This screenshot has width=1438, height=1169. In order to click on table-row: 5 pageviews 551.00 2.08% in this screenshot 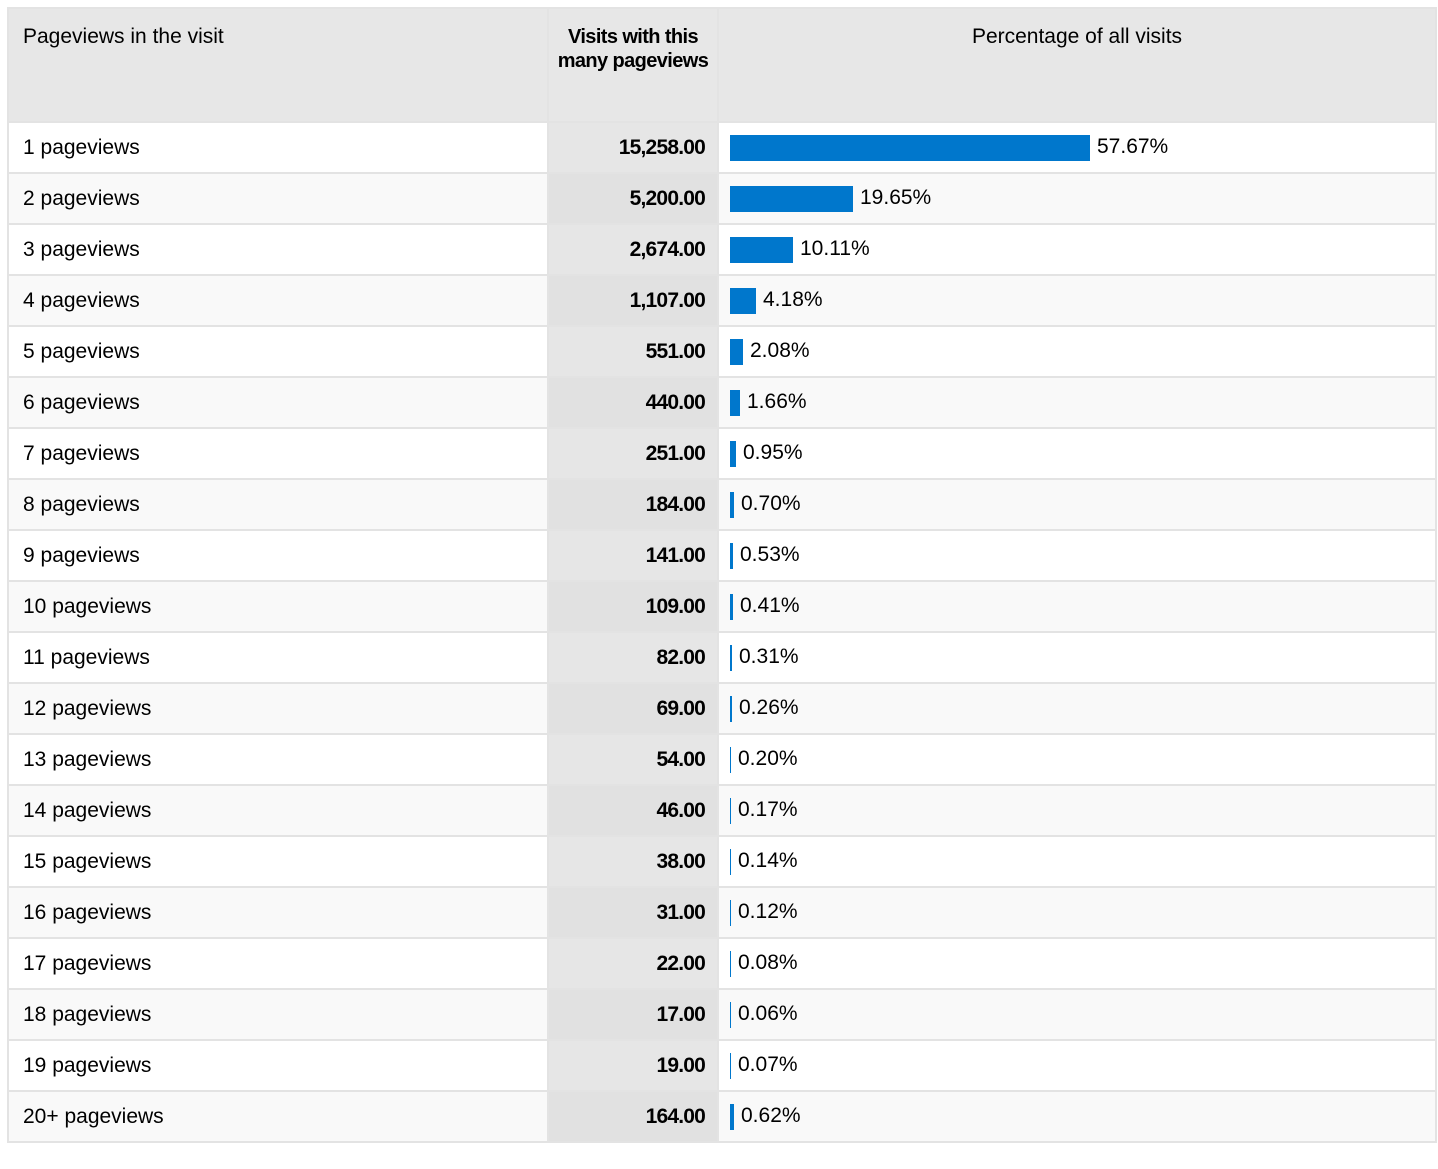, I will do `click(722, 351)`.